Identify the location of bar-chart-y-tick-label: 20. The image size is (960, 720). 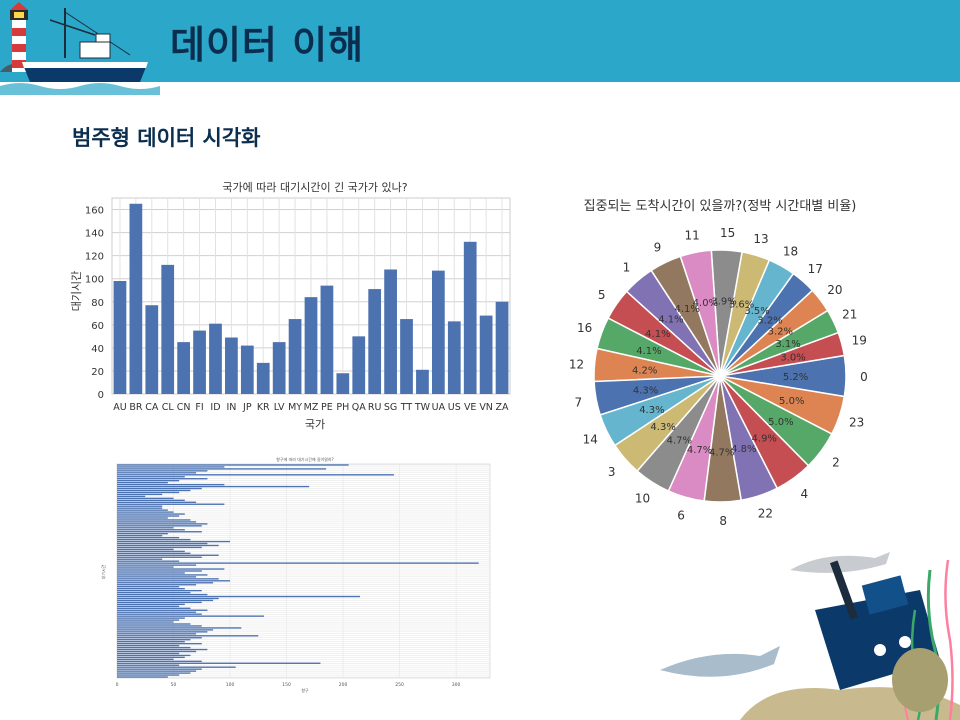
(97, 372).